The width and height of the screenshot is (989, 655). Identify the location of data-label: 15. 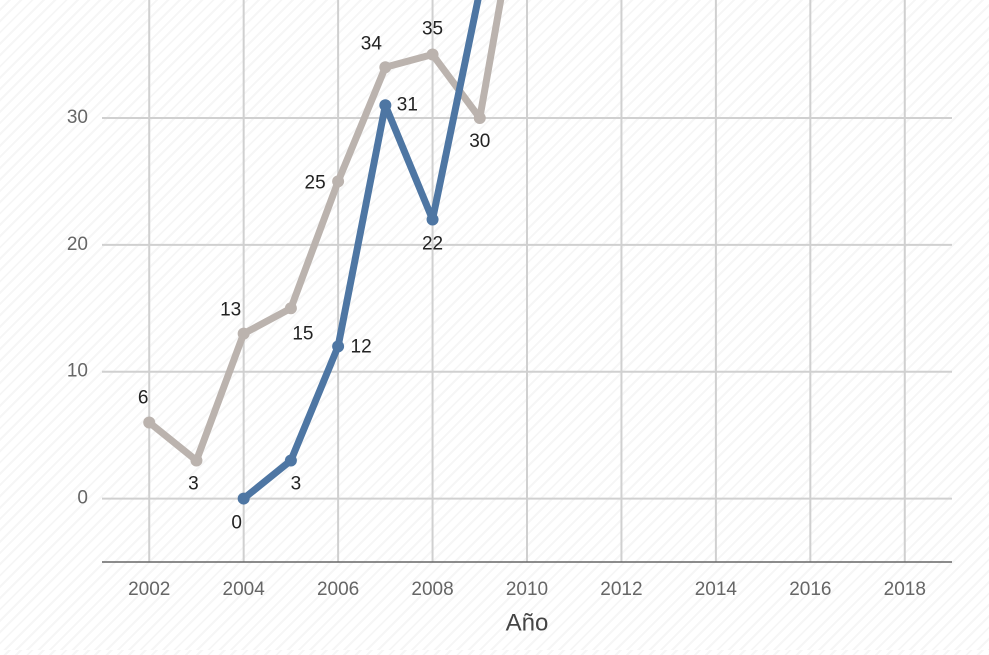
(302, 333).